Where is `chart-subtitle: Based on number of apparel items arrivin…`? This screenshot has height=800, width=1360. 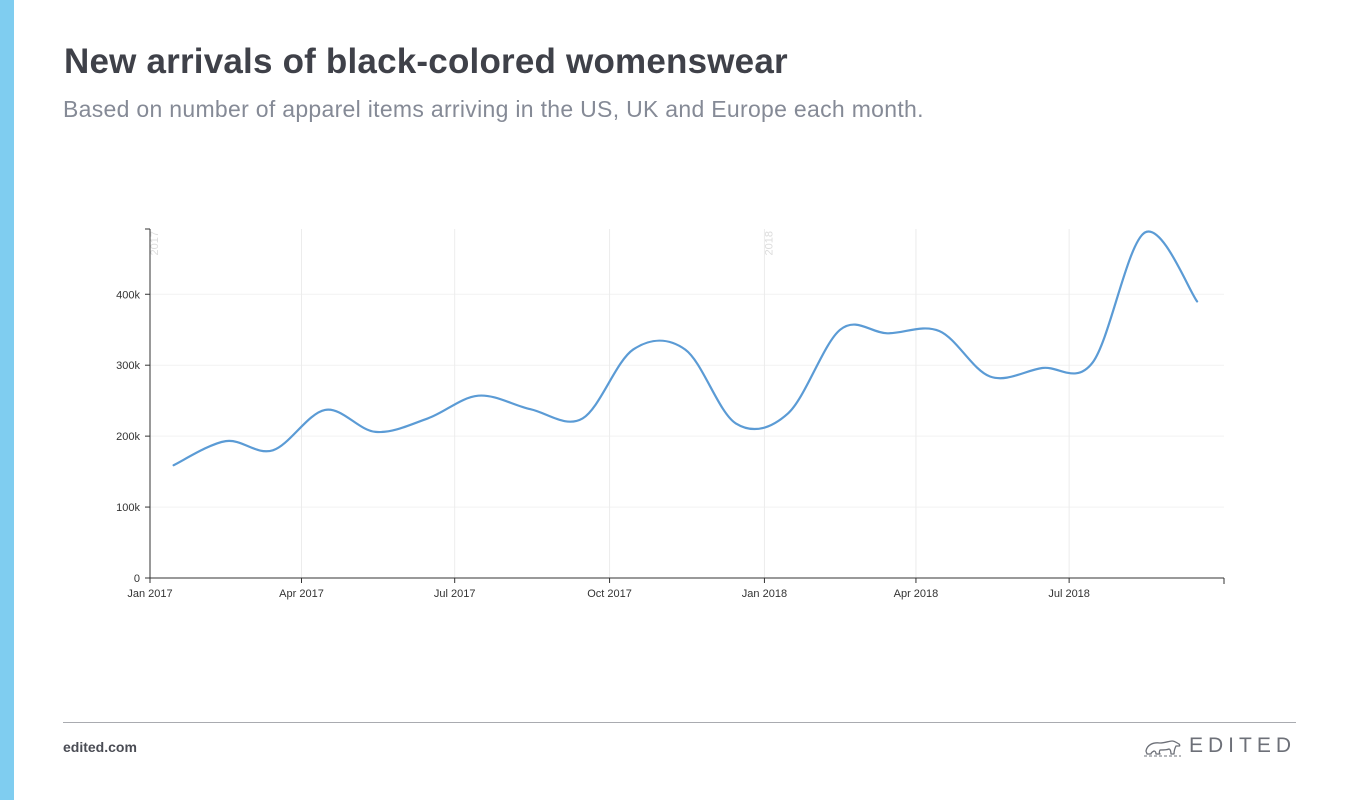 chart-subtitle: Based on number of apparel items arrivin… is located at coordinates (493, 109).